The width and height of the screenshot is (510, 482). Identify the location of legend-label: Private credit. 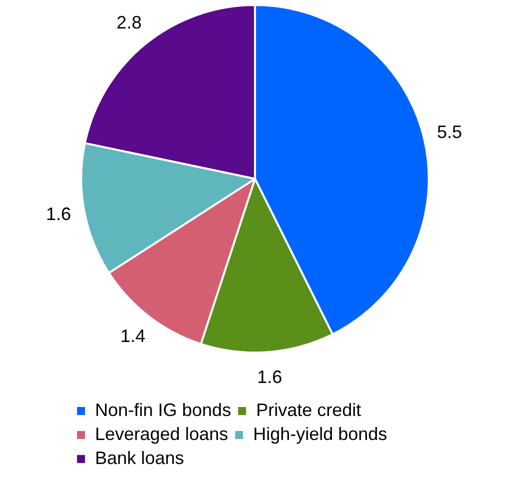
(309, 410).